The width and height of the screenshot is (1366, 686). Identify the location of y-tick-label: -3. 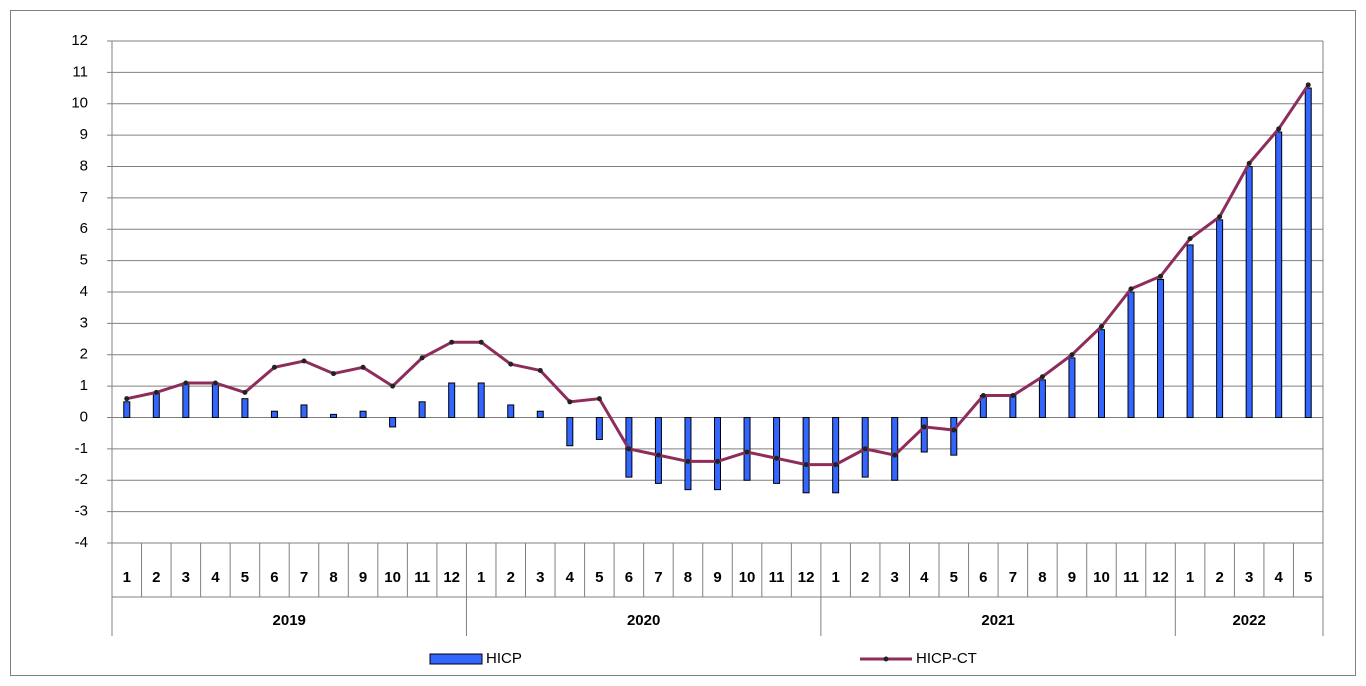
(81, 511).